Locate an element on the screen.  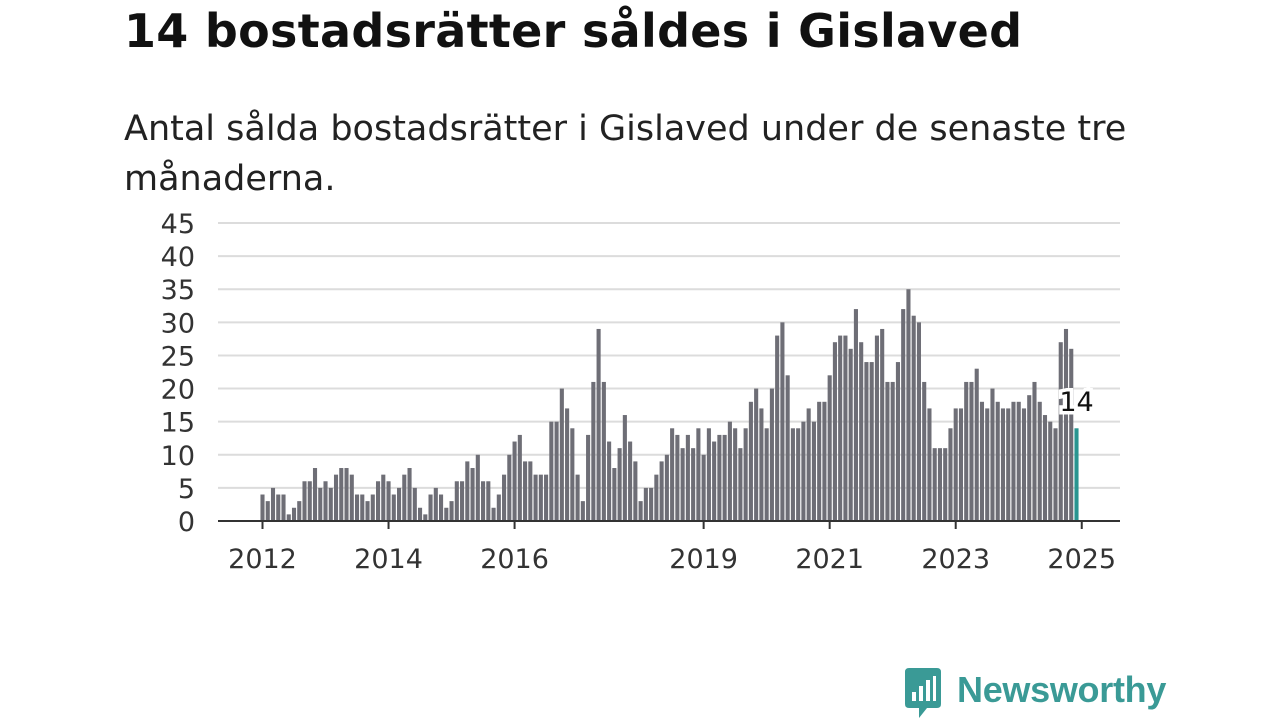
y-tick-label: 45 is located at coordinates (178, 224).